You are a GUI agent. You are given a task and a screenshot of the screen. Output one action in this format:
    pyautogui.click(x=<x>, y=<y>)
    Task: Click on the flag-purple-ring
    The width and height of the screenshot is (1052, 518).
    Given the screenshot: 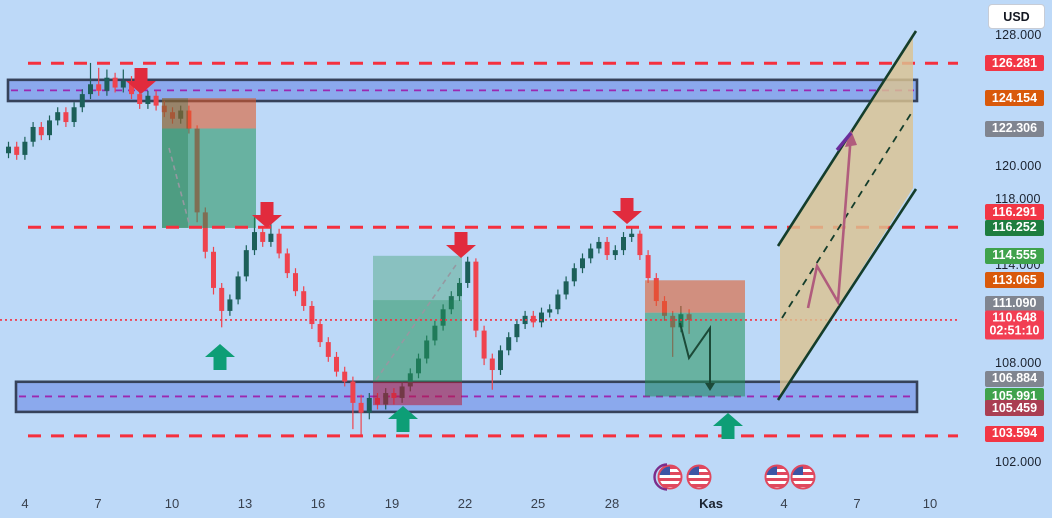 What is the action you would take?
    pyautogui.click(x=660, y=477)
    